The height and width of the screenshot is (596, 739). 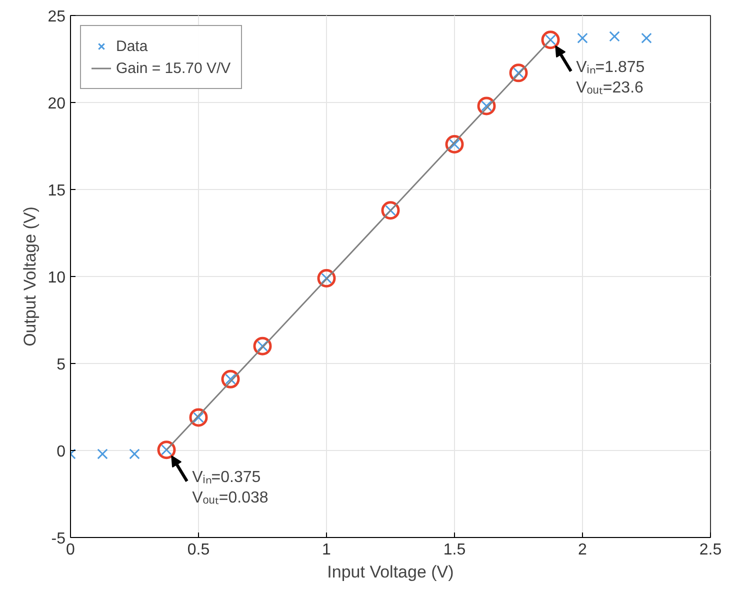 What do you see at coordinates (57, 191) in the screenshot?
I see `y-tick-label: 15` at bounding box center [57, 191].